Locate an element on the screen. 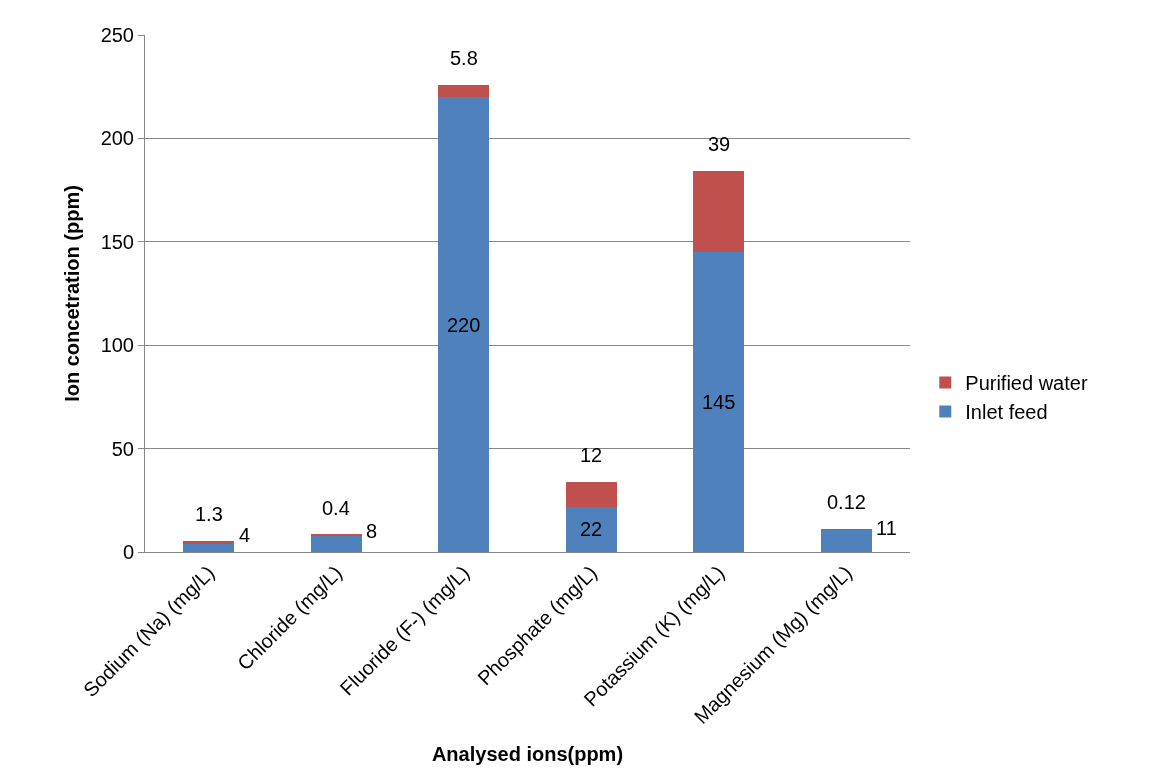  y-axis-title: Ion concetration (ppm) is located at coordinates (72, 293).